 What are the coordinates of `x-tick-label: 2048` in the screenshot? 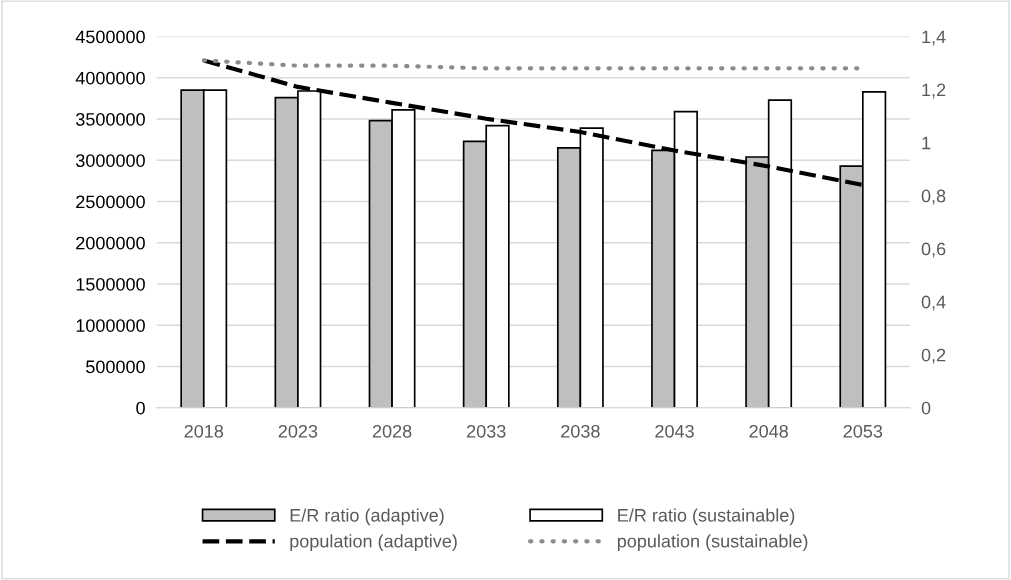 It's located at (768, 431).